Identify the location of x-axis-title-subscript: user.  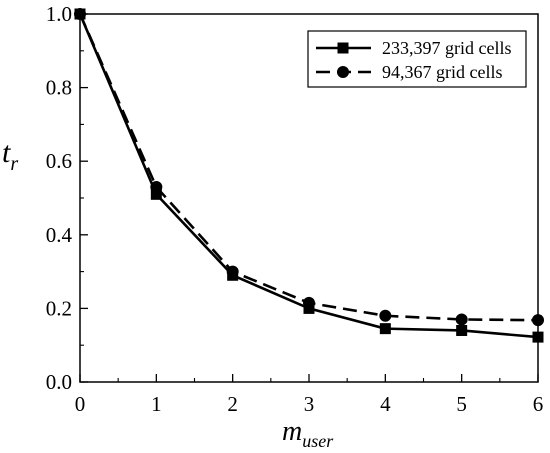
(318, 441).